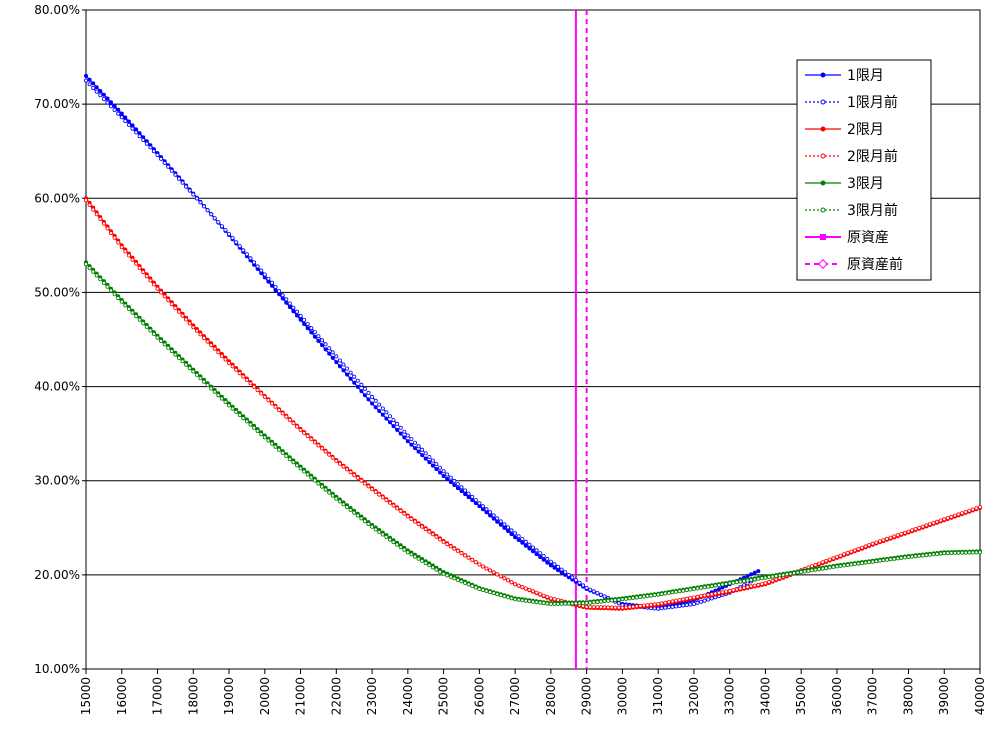  I want to click on legend-label: 2限月, so click(865, 130).